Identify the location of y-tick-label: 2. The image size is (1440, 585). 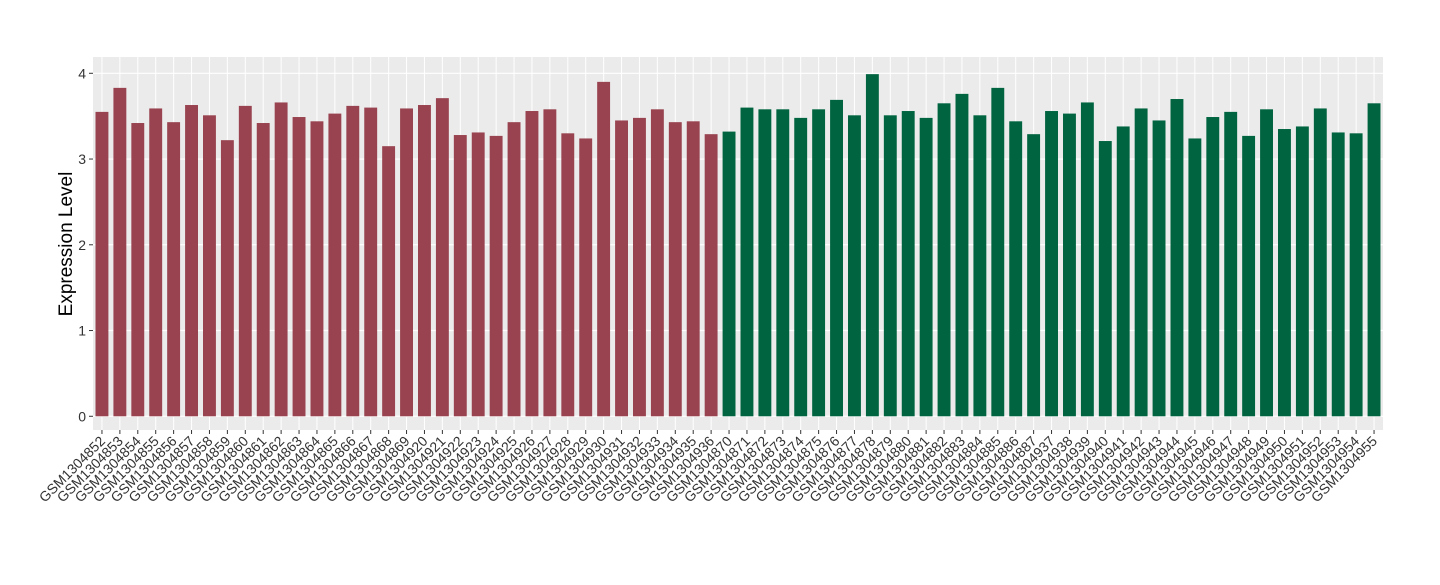
(82, 245).